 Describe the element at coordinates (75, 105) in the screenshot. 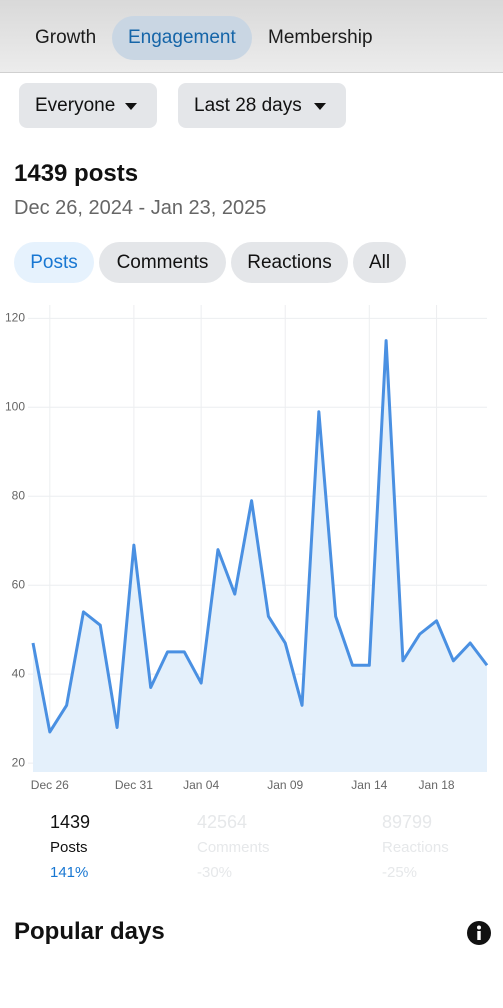

I see `dropdown-label: Everyone` at that location.